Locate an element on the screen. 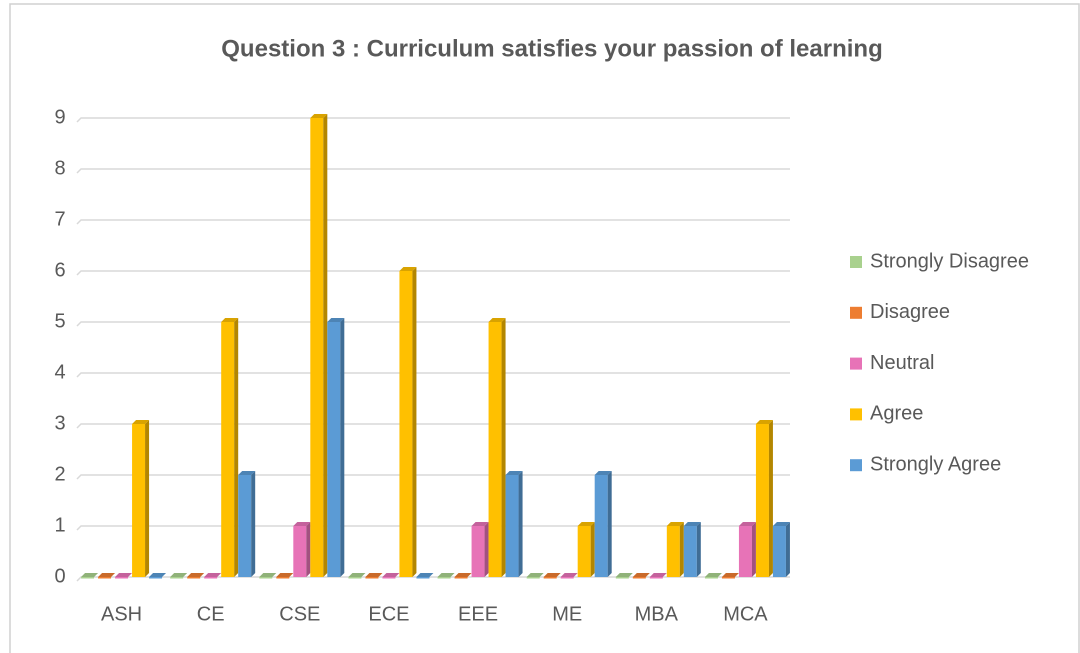 Image resolution: width=1080 pixels, height=653 pixels. x-tick-label: ASH is located at coordinates (121, 614).